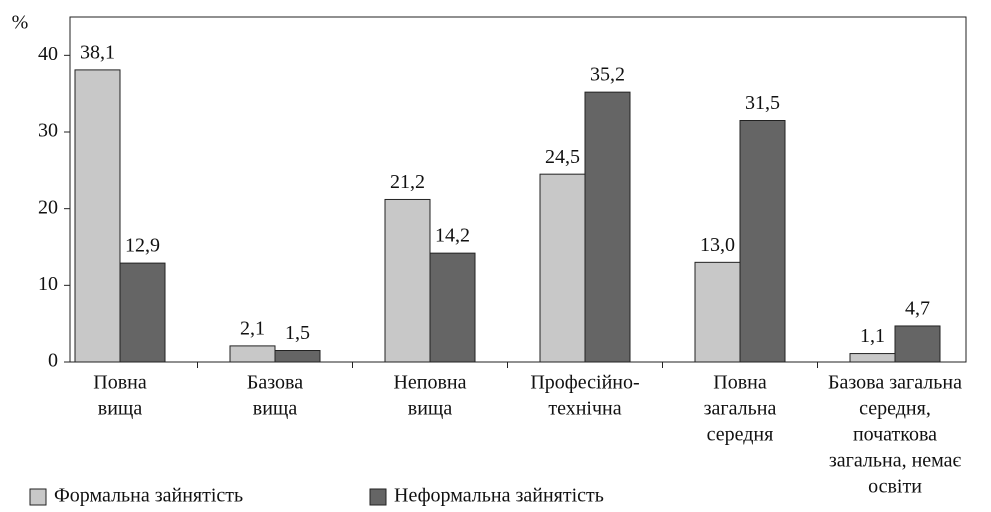 Image resolution: width=991 pixels, height=512 pixels. What do you see at coordinates (584, 409) in the screenshot?
I see `x-tick-label: технічна` at bounding box center [584, 409].